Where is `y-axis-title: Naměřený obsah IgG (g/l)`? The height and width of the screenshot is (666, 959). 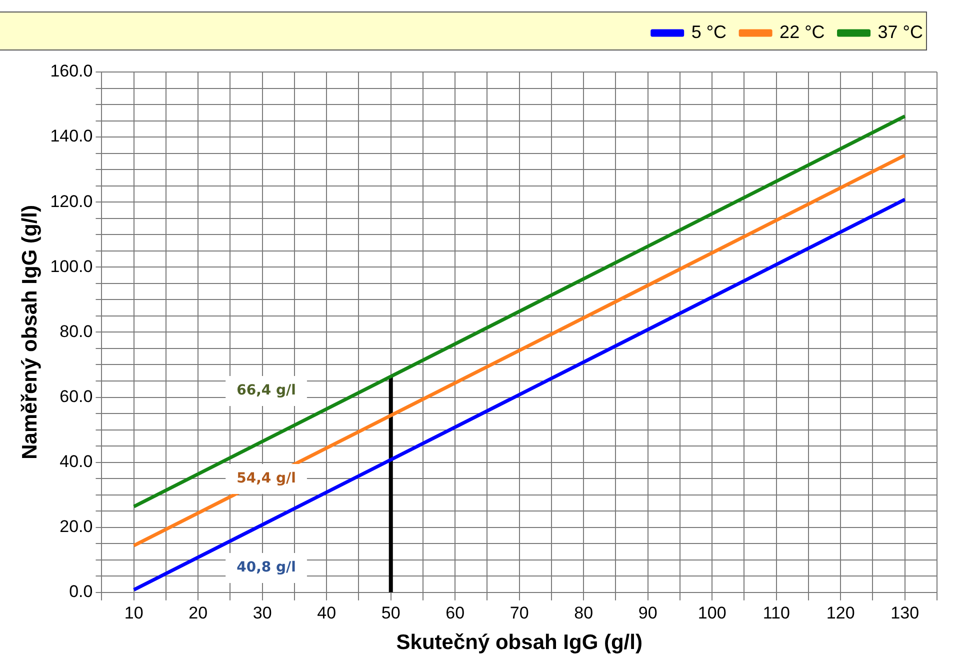
y-axis-title: Naměřený obsah IgG (g/l) is located at coordinates (30, 332).